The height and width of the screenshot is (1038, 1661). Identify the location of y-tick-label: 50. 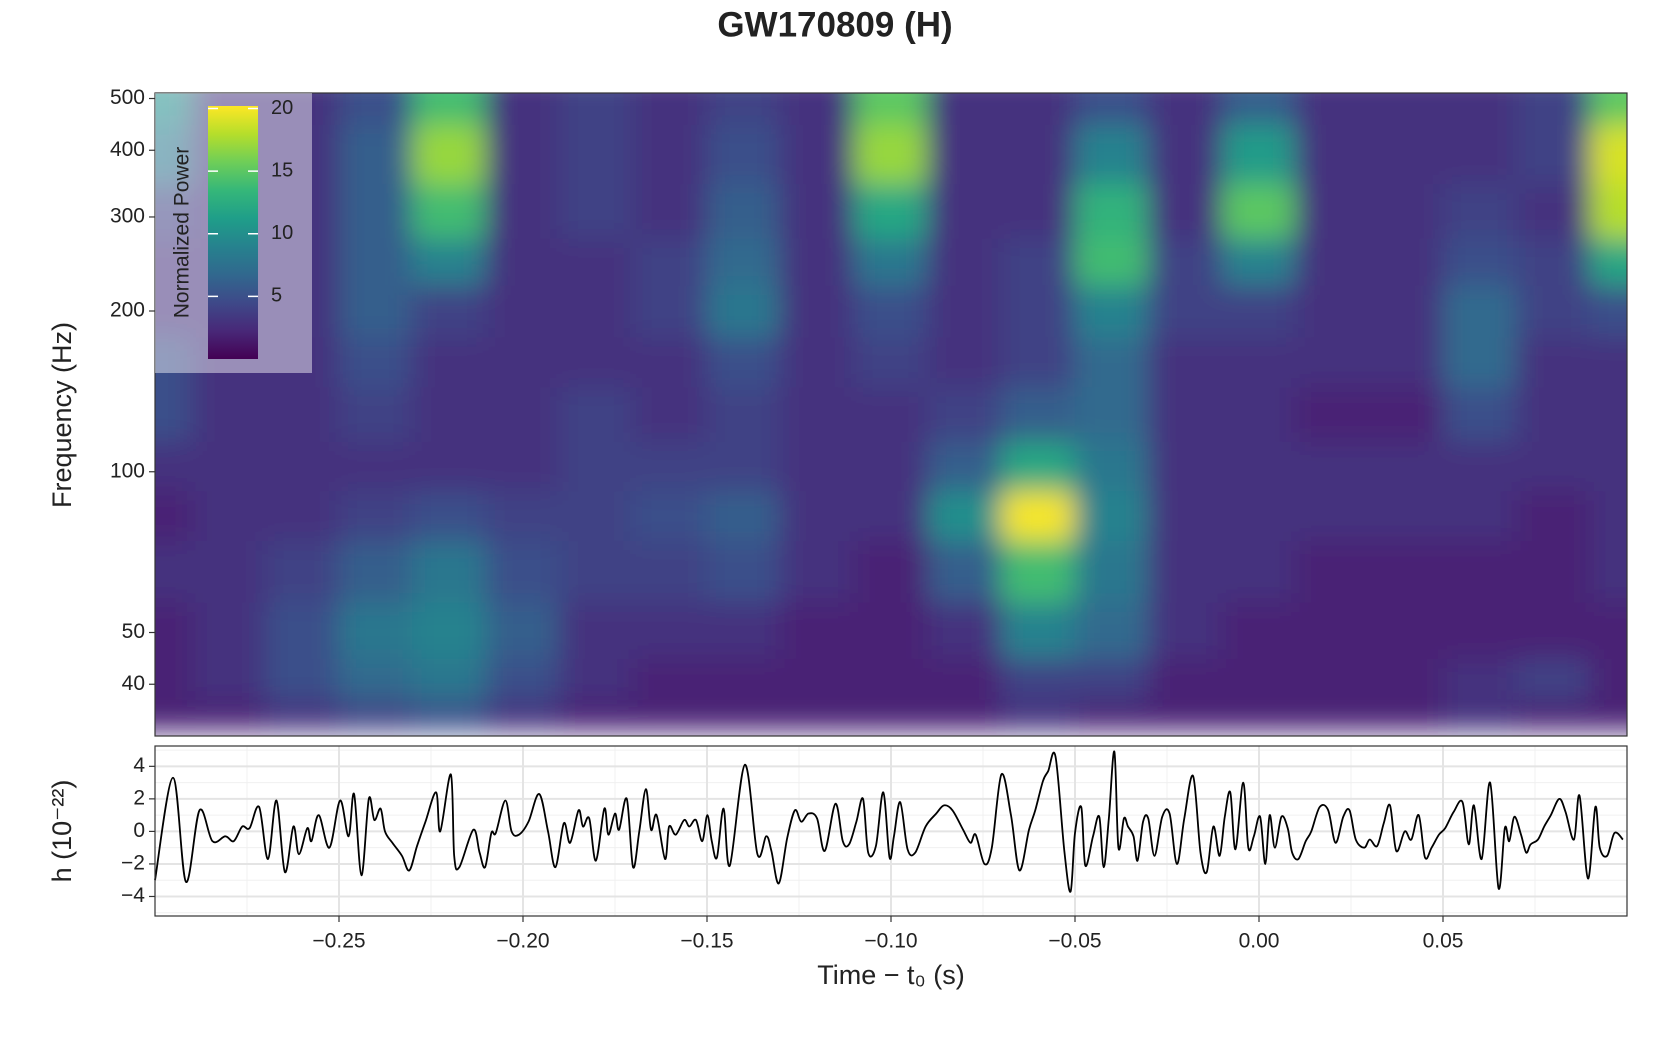
(133, 631).